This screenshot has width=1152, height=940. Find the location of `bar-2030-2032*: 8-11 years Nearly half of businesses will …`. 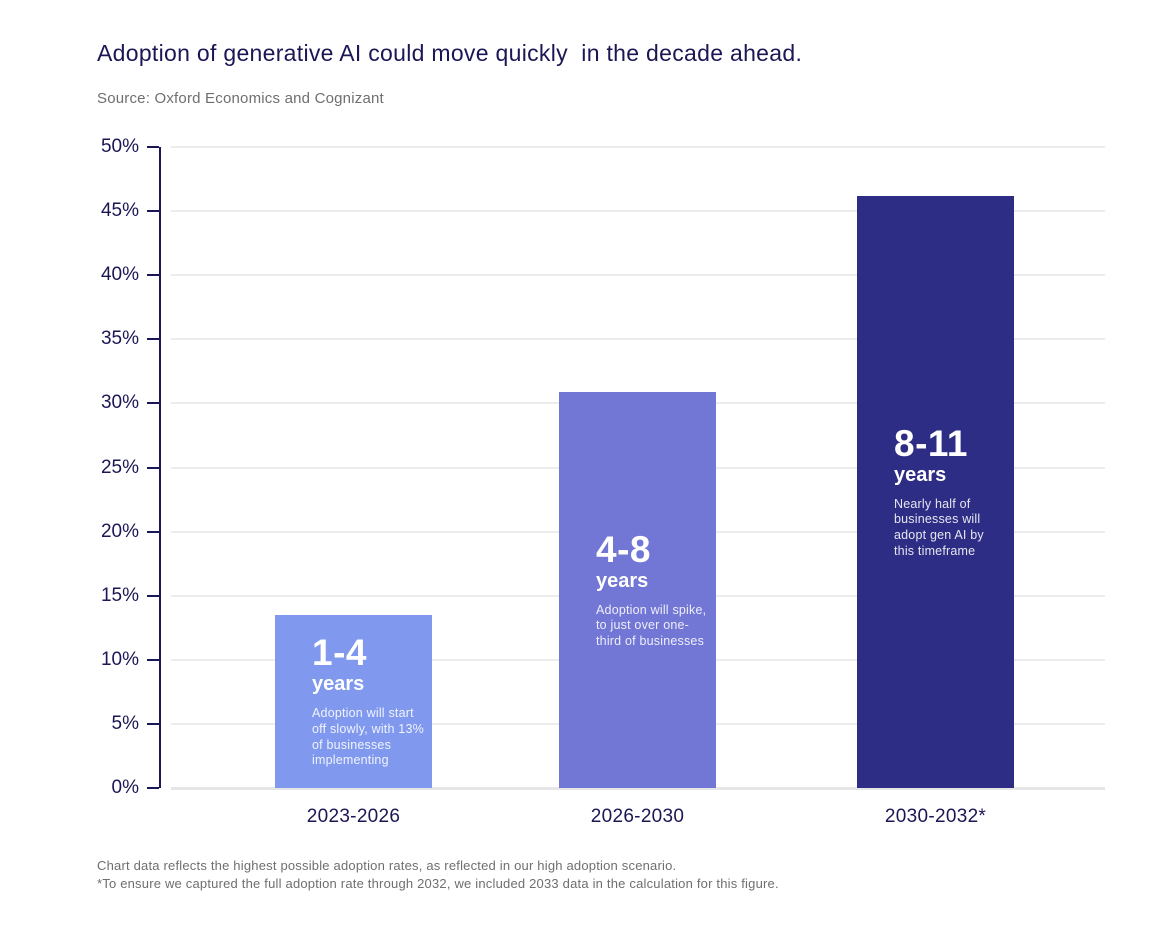

bar-2030-2032*: 8-11 years Nearly half of businesses will … is located at coordinates (935, 492).